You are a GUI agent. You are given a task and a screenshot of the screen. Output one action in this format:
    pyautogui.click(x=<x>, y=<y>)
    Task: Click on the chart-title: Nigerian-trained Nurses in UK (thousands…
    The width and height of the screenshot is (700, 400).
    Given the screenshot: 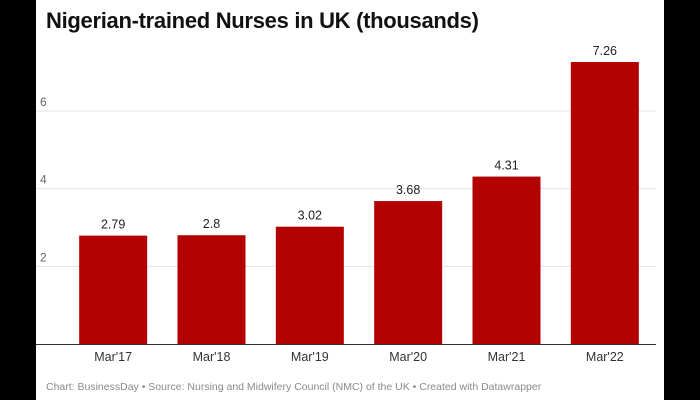 What is the action you would take?
    pyautogui.click(x=262, y=20)
    